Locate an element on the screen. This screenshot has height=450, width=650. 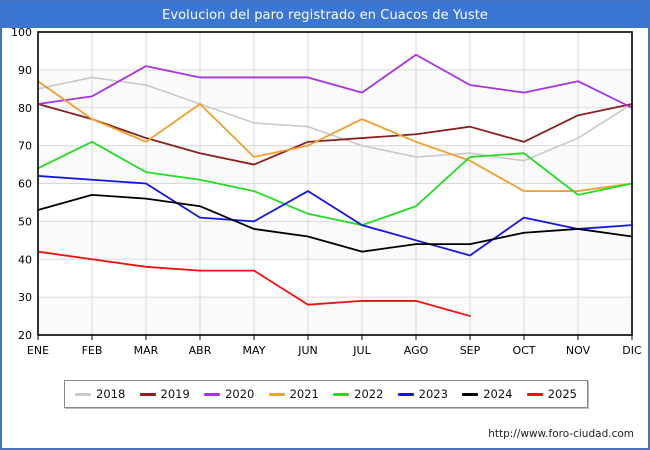
legend-item-2020: 2020 is located at coordinates (229, 394).